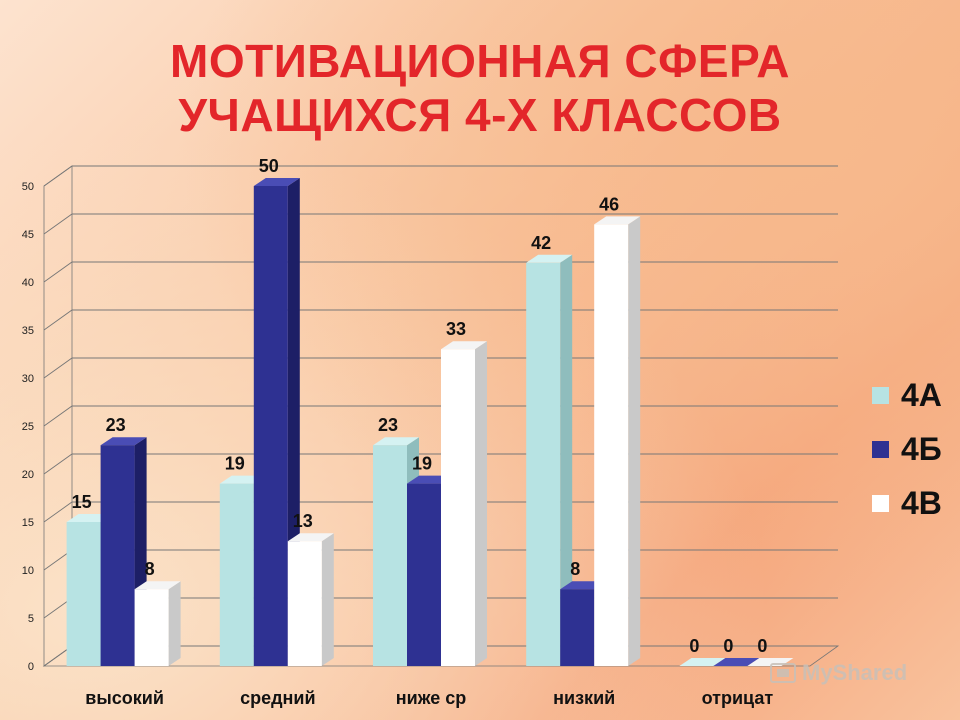  Describe the element at coordinates (28, 523) in the screenshot. I see `y-tick-label: 15` at that location.